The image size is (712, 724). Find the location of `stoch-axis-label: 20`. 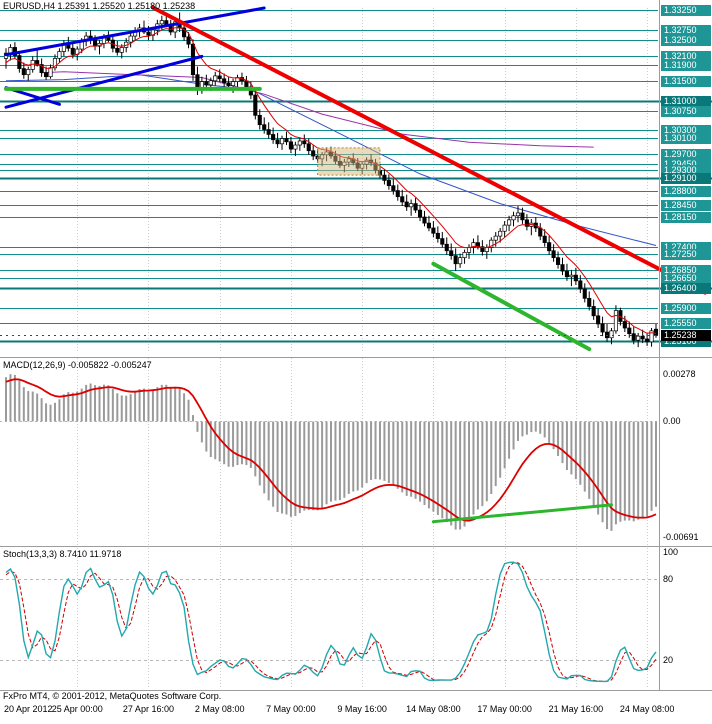

stoch-axis-label: 20 is located at coordinates (668, 660).